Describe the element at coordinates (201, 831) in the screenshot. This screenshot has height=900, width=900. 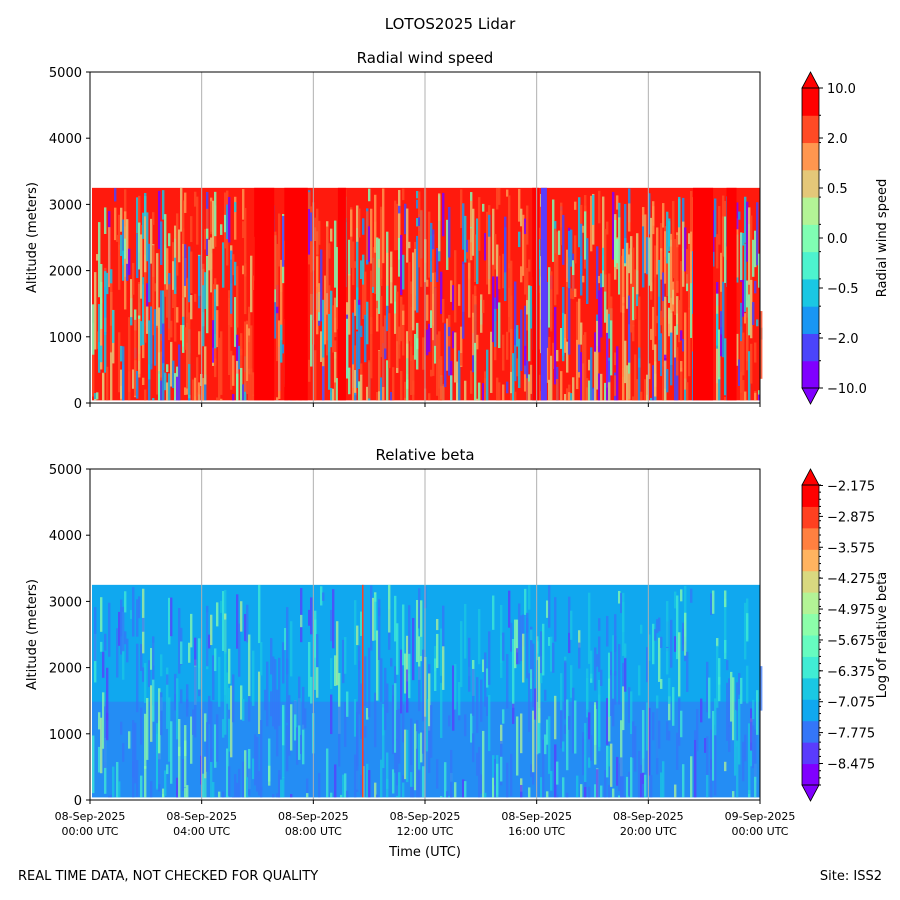
I see `svg-text: 04:00 UTC` at that location.